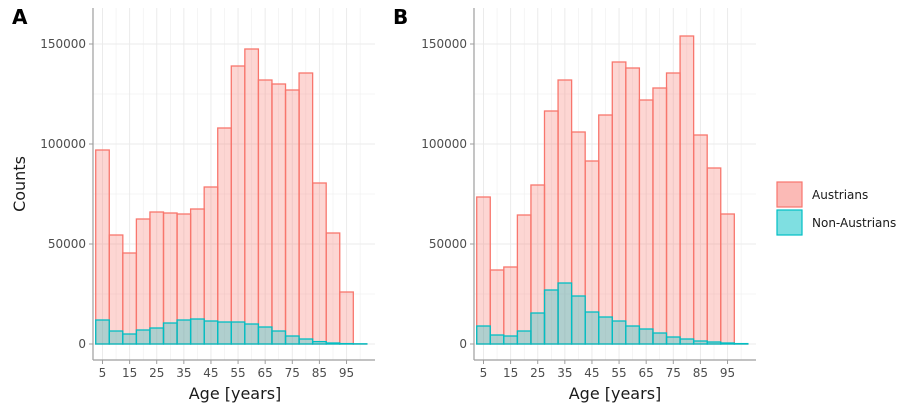 The image size is (910, 407). What do you see at coordinates (789, 222) in the screenshot?
I see `legend-key-non-austrians` at bounding box center [789, 222].